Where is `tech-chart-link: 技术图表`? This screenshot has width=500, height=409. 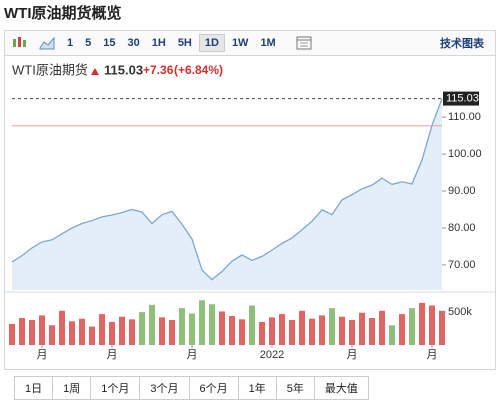
tech-chart-link: 技术图表 is located at coordinates (462, 44).